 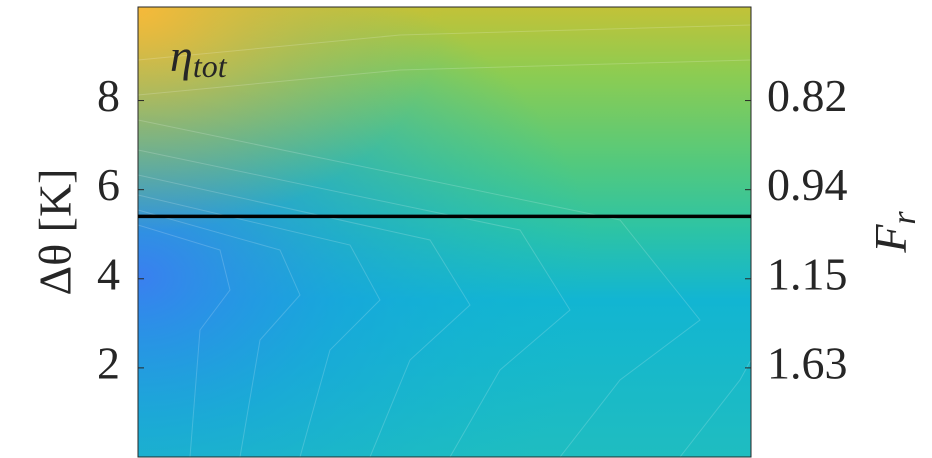 I want to click on y2-label-subscript: r, so click(x=904, y=218).